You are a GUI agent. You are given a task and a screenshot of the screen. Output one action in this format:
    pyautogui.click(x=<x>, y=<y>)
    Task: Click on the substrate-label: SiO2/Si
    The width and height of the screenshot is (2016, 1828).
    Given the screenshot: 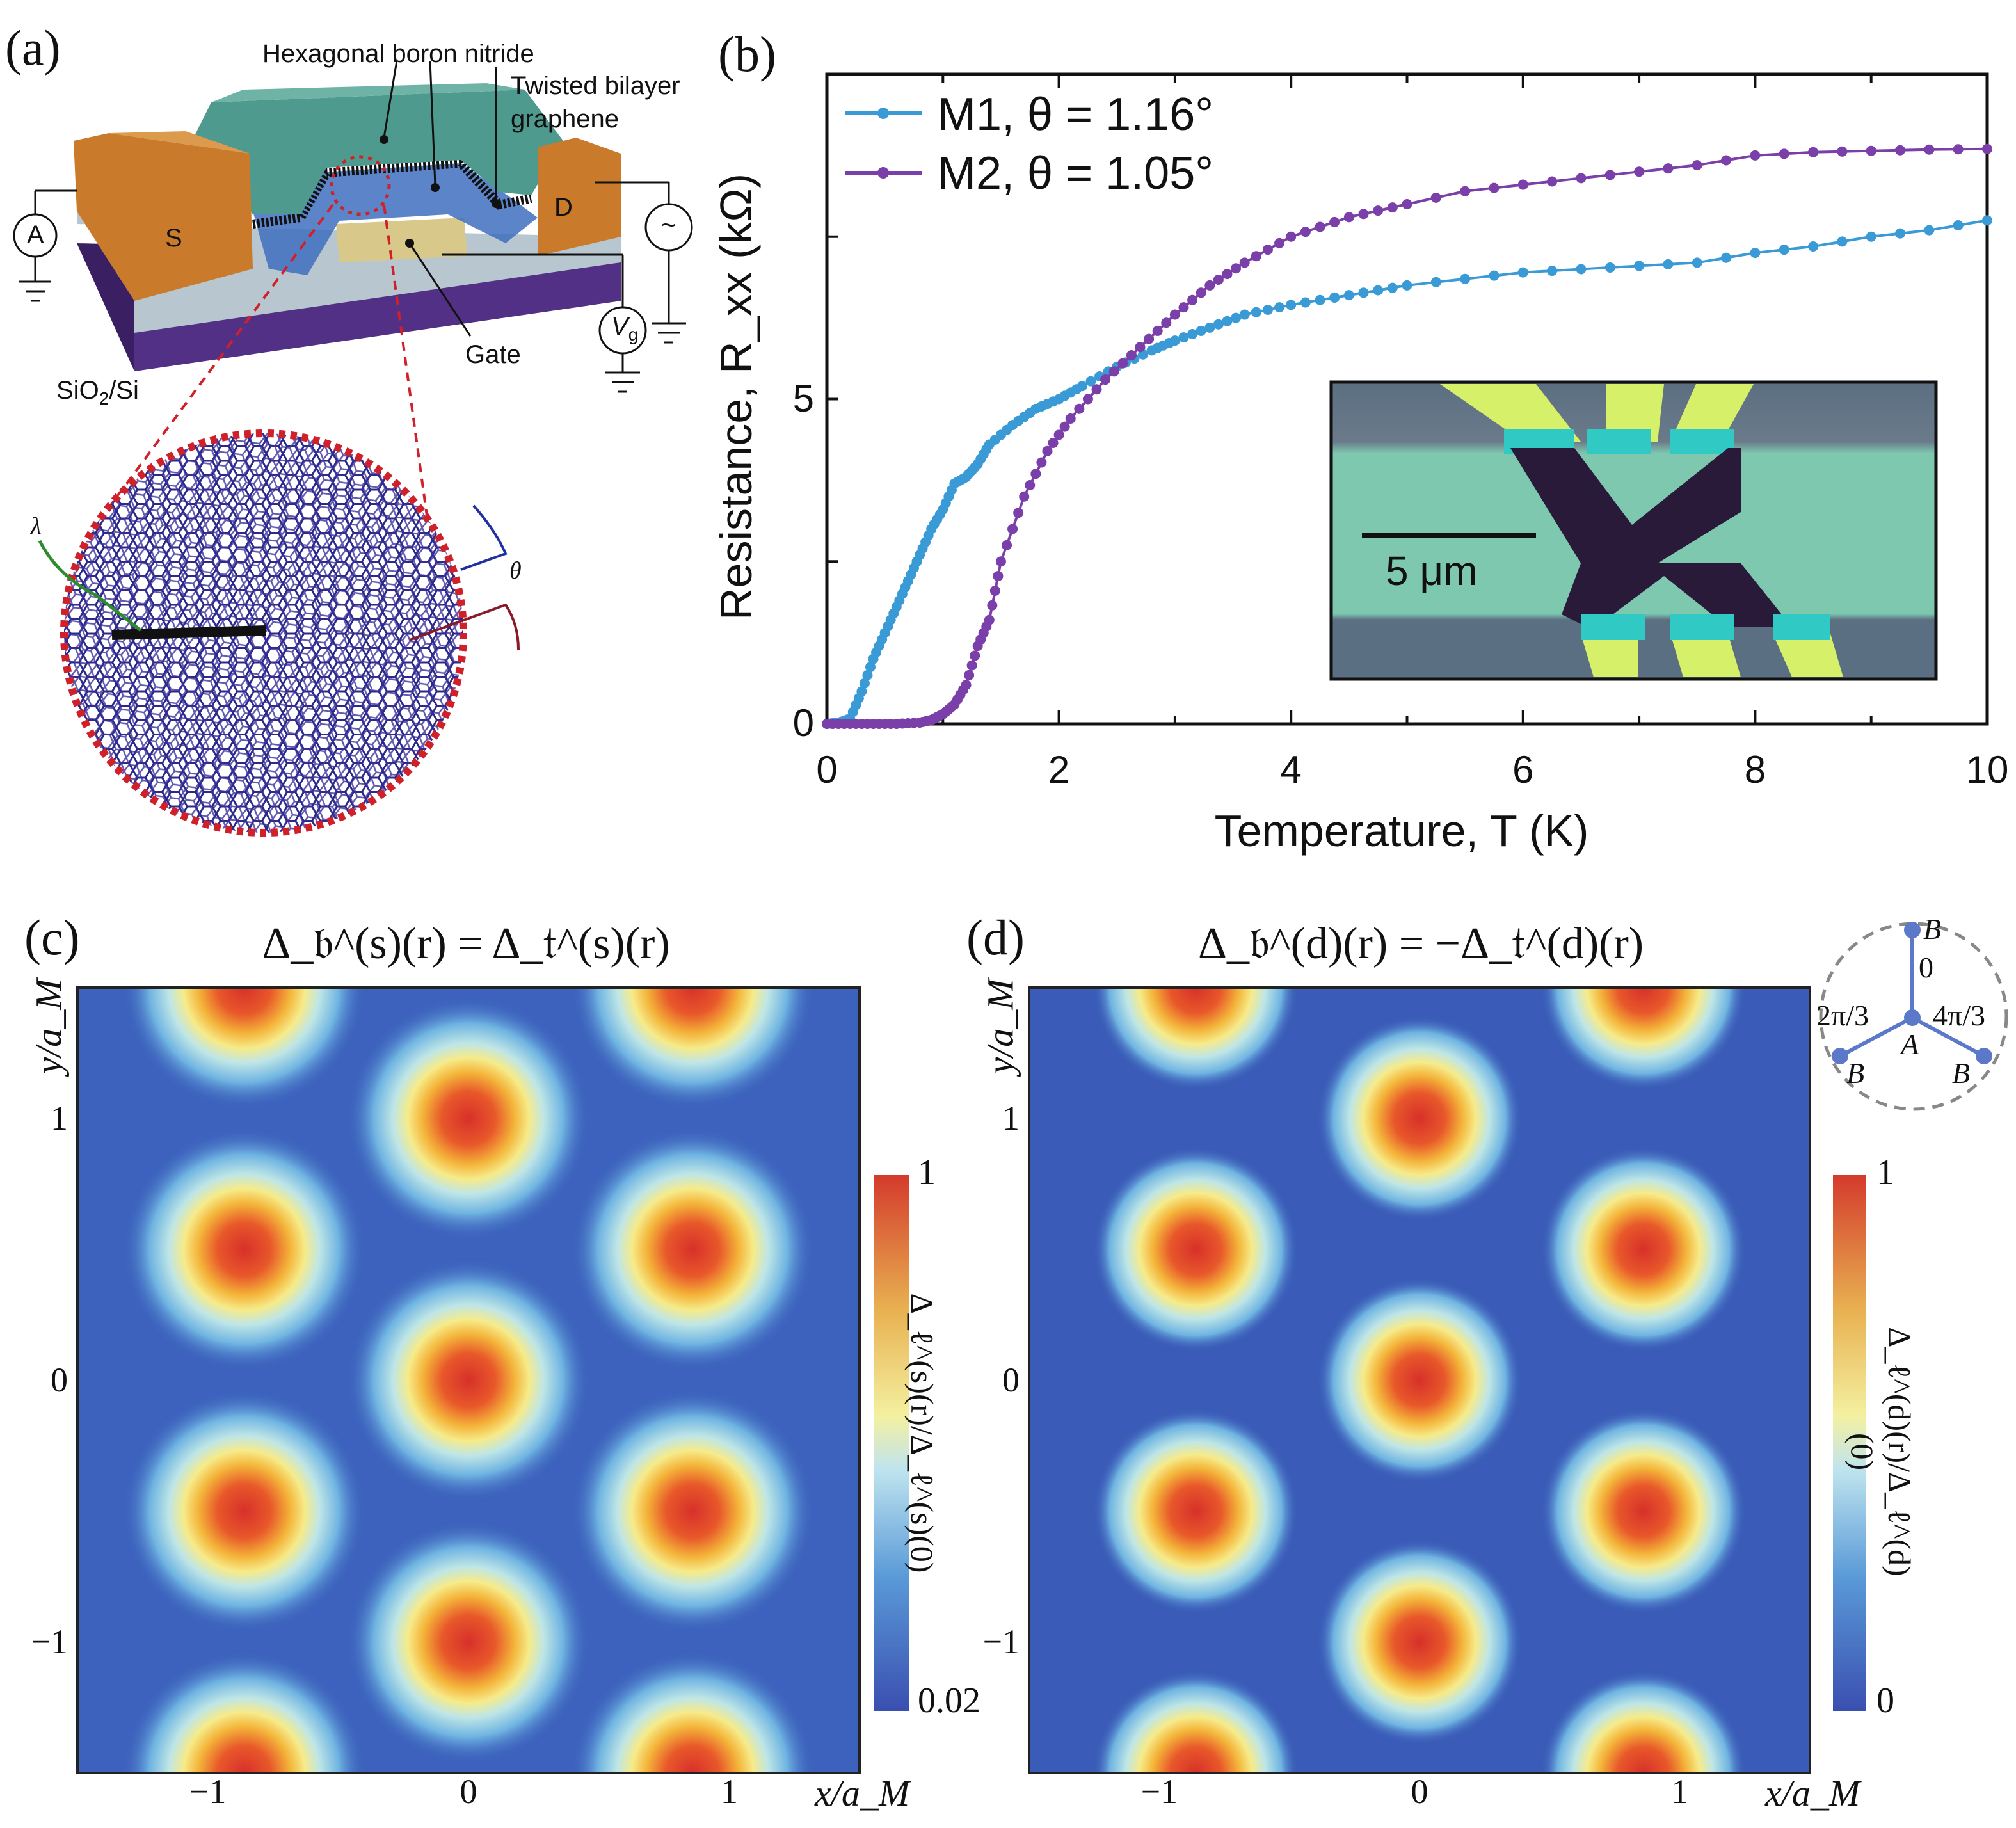 What is the action you would take?
    pyautogui.click(x=97, y=392)
    